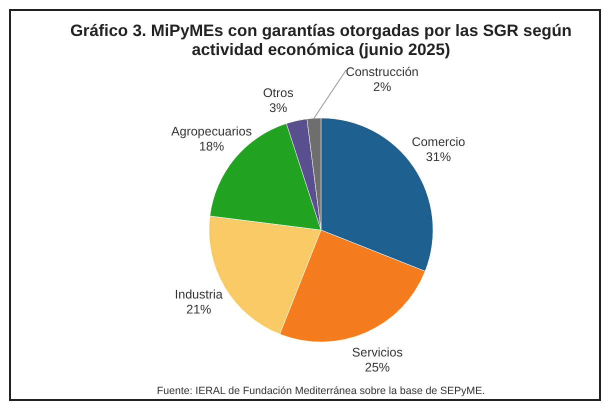  What do you see at coordinates (382, 71) in the screenshot?
I see `slice-label: Construcción` at bounding box center [382, 71].